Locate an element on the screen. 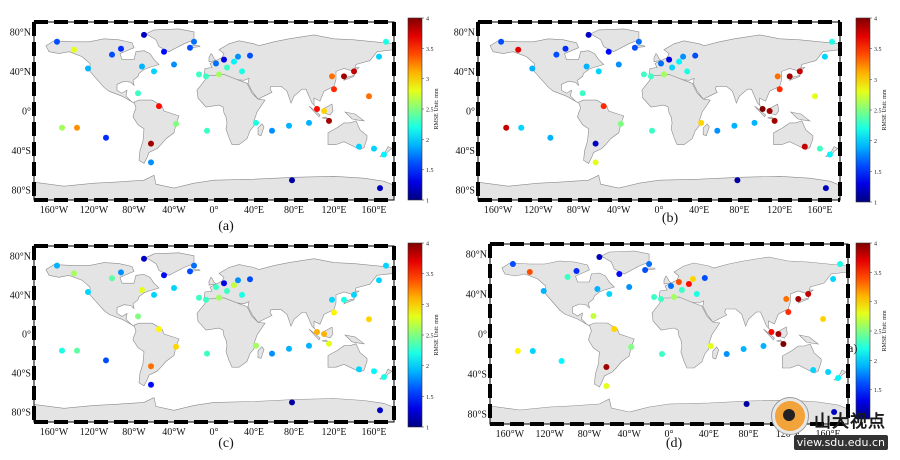  y-tick-label: 0° is located at coordinates (26, 112).